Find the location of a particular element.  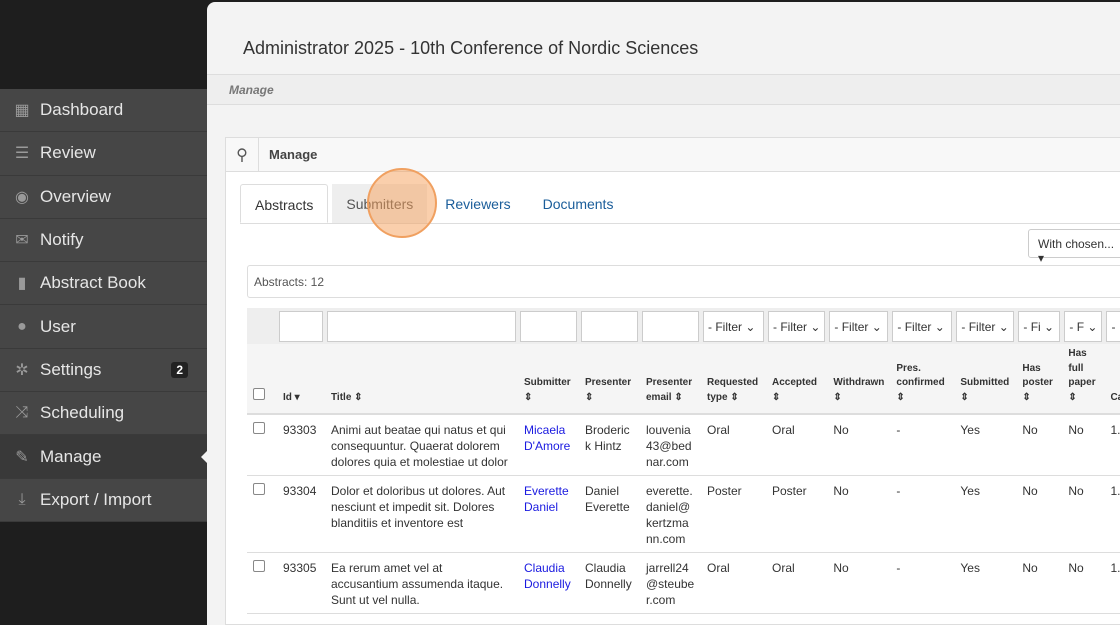

with-chosen-dropdown: With chosen... ▾ is located at coordinates (1074, 247).